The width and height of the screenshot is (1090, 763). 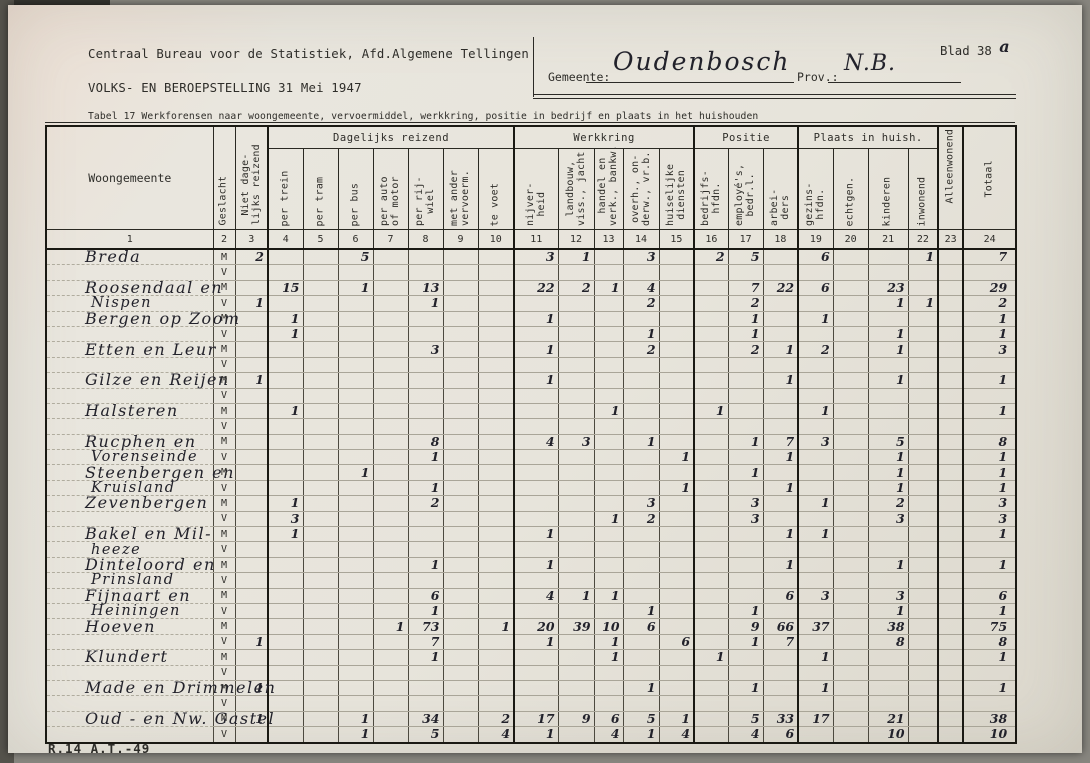 I want to click on col-header-totaal: Totaal, so click(x=989, y=177).